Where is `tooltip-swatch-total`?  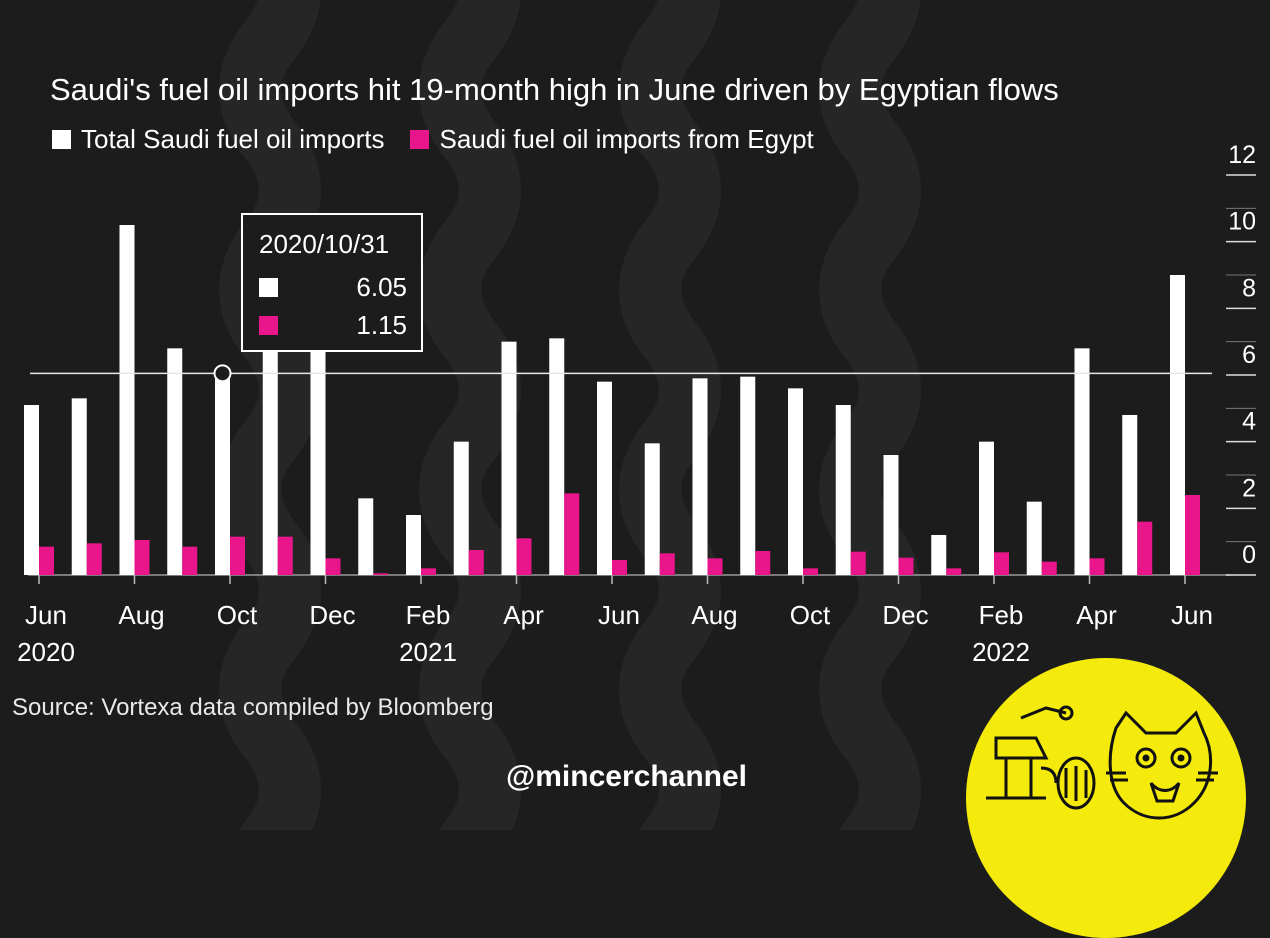
tooltip-swatch-total is located at coordinates (268, 287).